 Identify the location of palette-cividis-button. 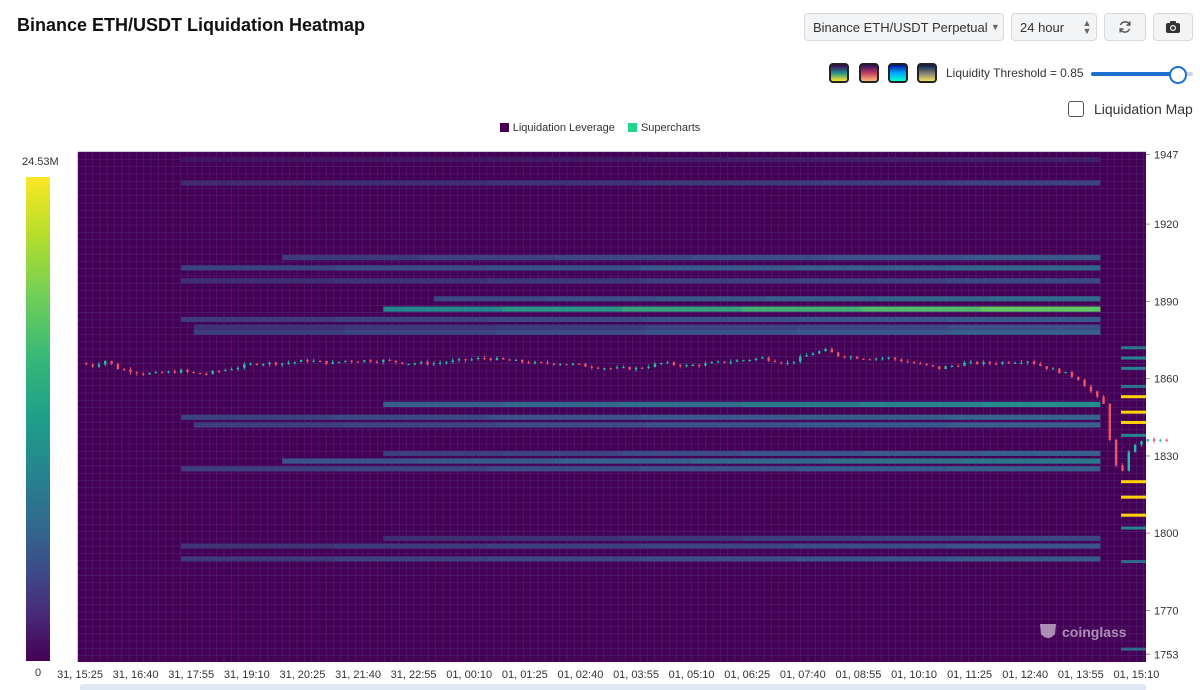
(927, 73).